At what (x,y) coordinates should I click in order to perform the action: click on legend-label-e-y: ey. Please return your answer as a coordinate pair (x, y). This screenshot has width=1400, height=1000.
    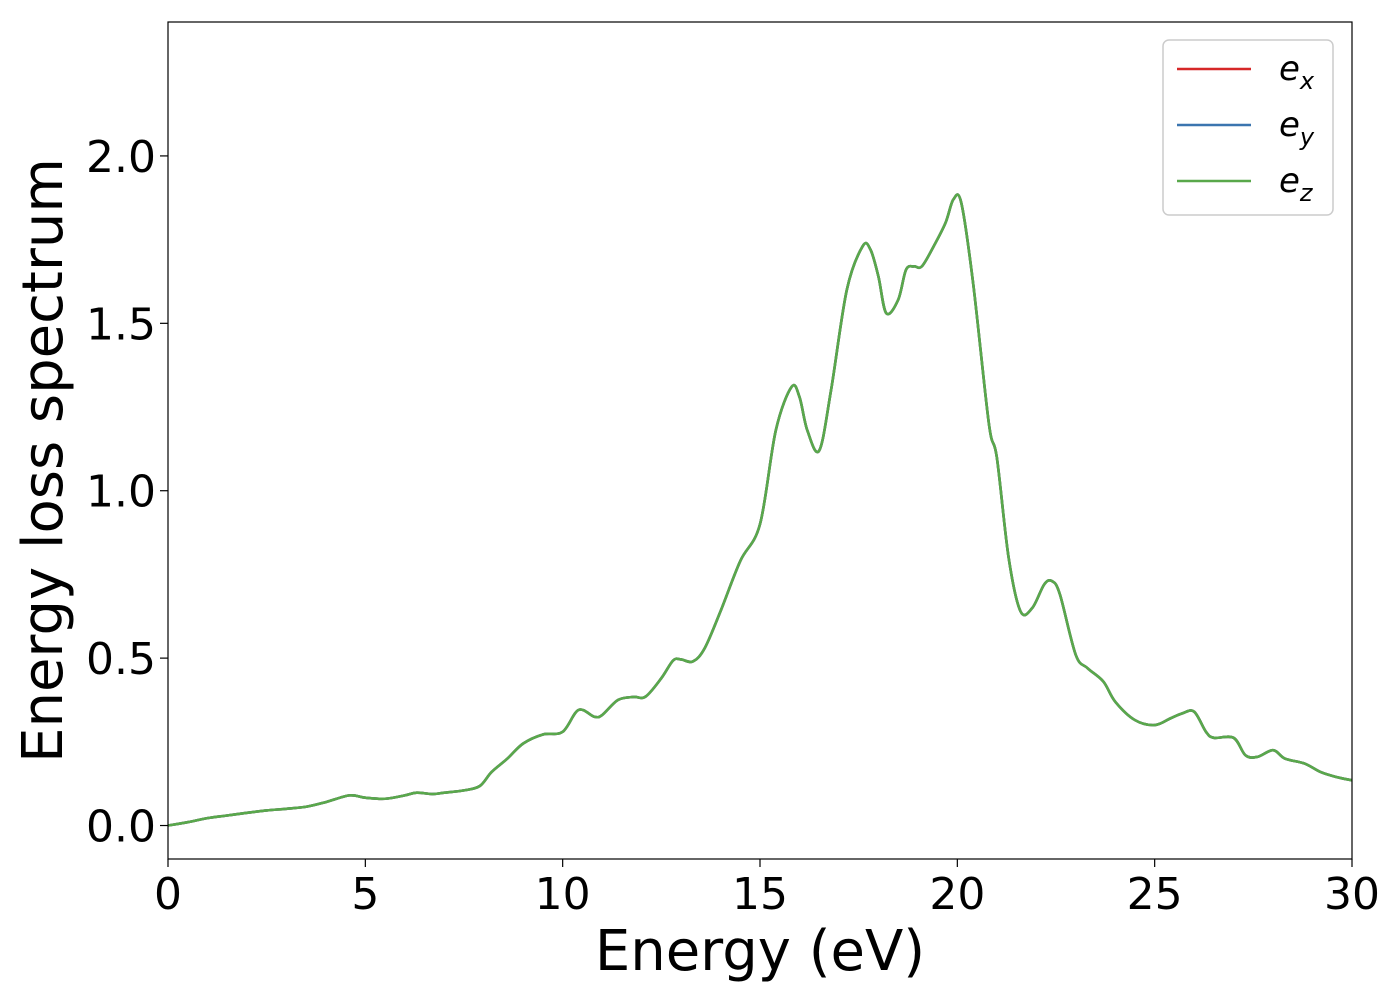
    Looking at the image, I should click on (1297, 128).